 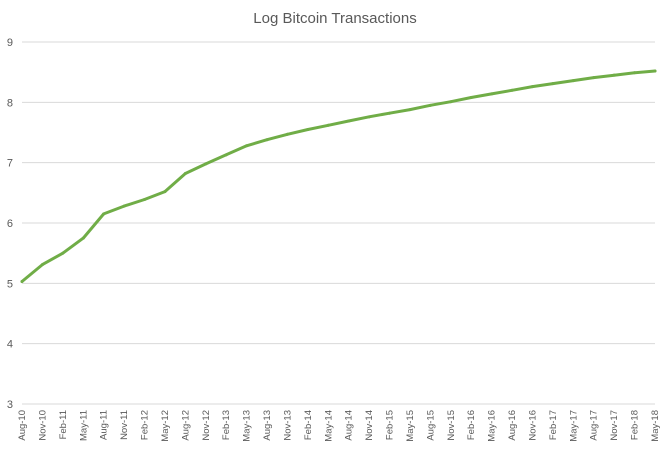 I want to click on x-tick-label: Nov-13, so click(x=287, y=425).